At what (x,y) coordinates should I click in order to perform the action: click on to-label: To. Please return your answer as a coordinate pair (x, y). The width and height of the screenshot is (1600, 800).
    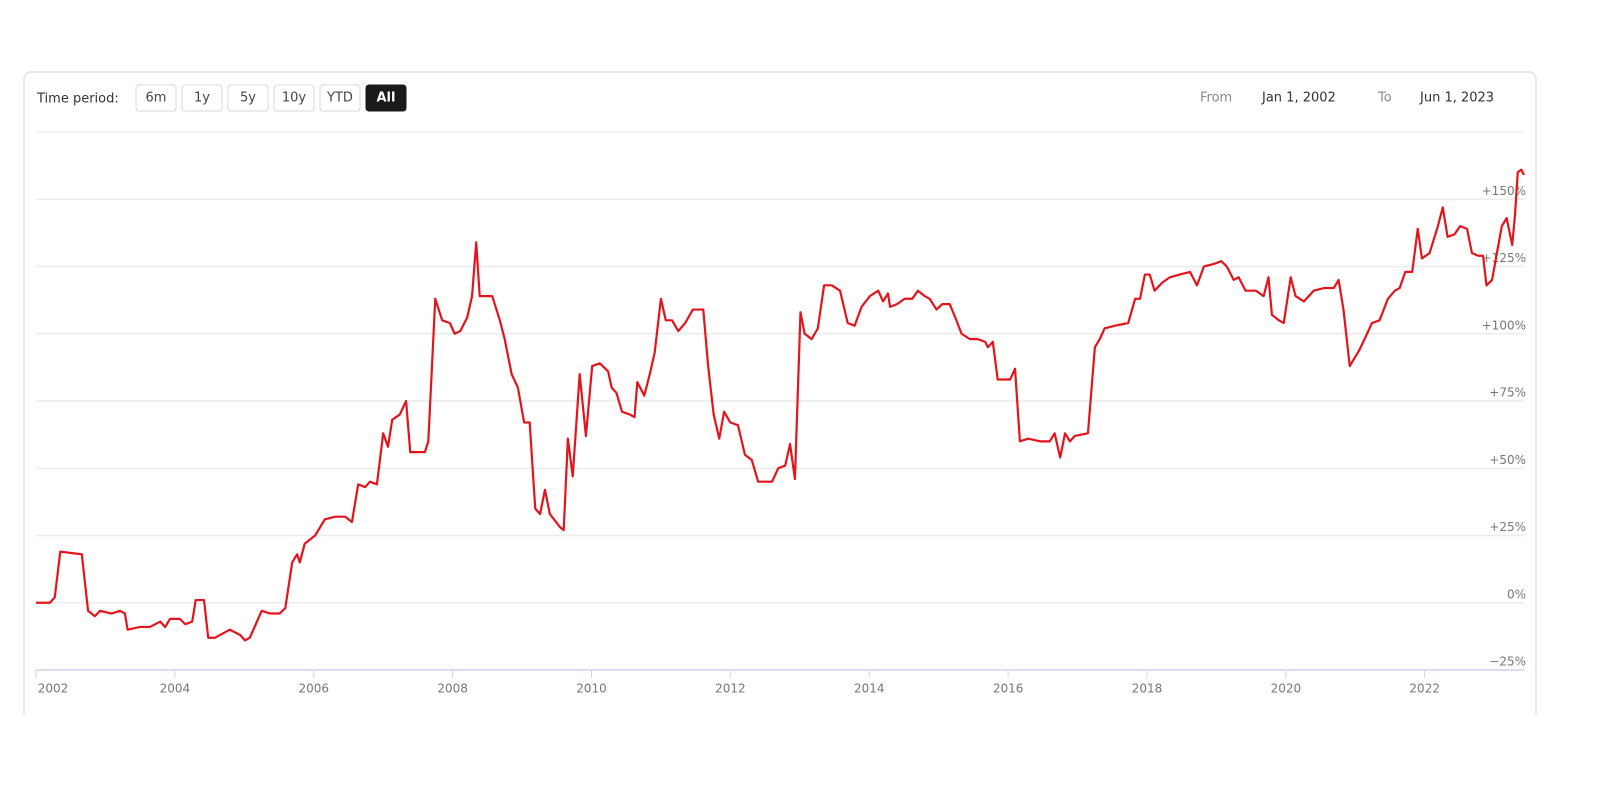
    Looking at the image, I should click on (1384, 98).